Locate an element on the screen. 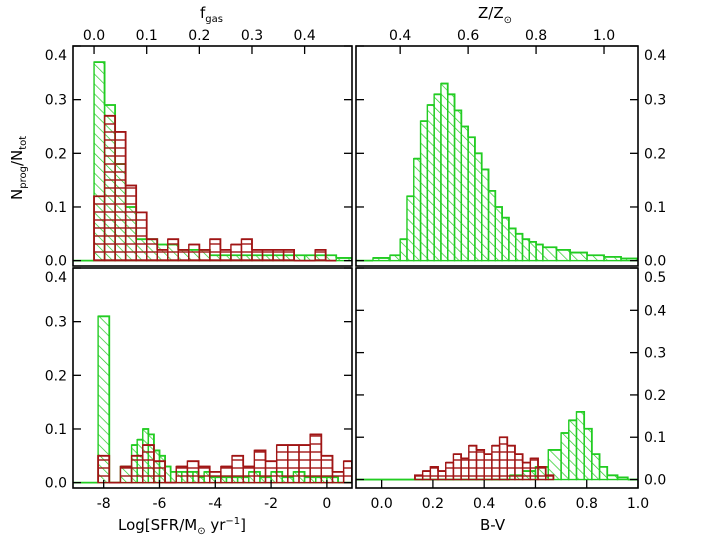  bottom-left-xtick-label-4: 0 is located at coordinates (326, 504).